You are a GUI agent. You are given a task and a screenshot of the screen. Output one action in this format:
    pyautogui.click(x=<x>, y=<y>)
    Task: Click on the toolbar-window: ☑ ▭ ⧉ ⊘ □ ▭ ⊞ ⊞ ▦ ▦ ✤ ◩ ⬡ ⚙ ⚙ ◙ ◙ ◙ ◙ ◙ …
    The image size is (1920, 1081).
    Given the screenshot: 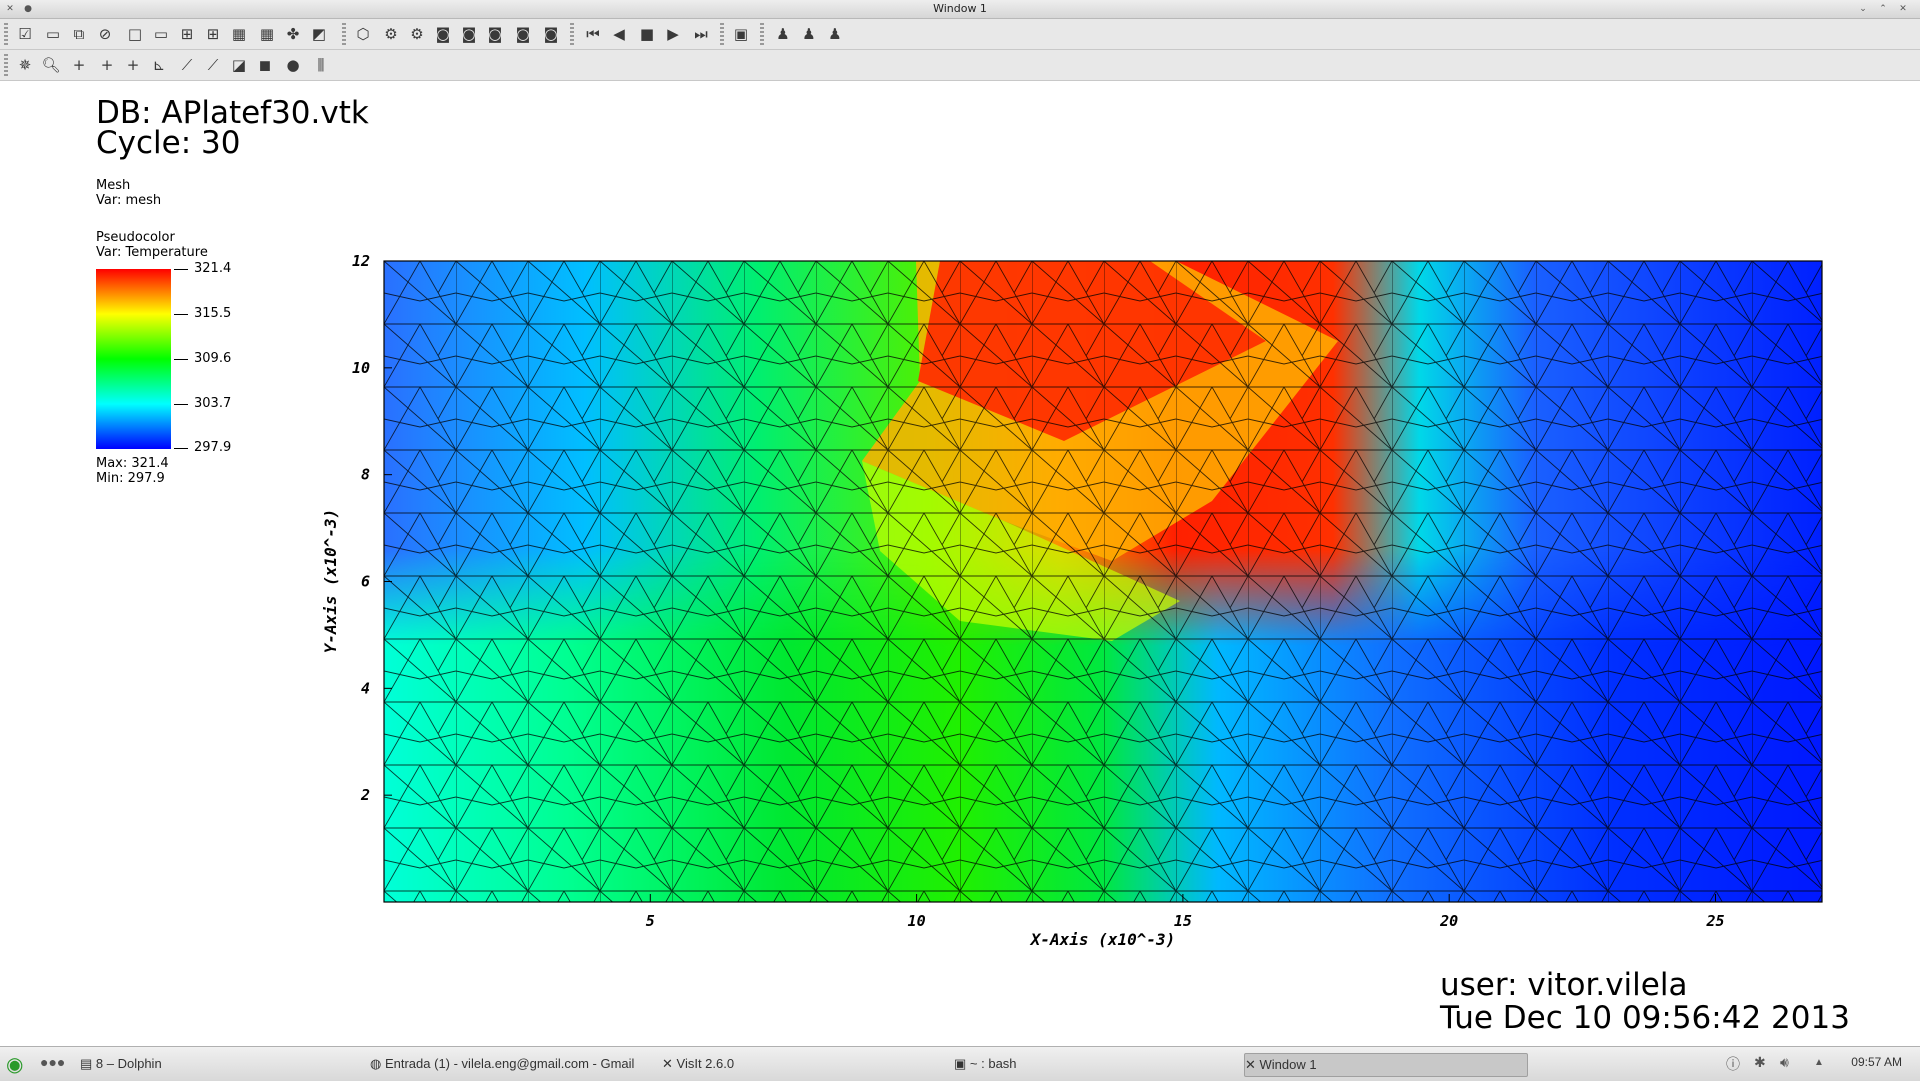 What is the action you would take?
    pyautogui.click(x=960, y=34)
    